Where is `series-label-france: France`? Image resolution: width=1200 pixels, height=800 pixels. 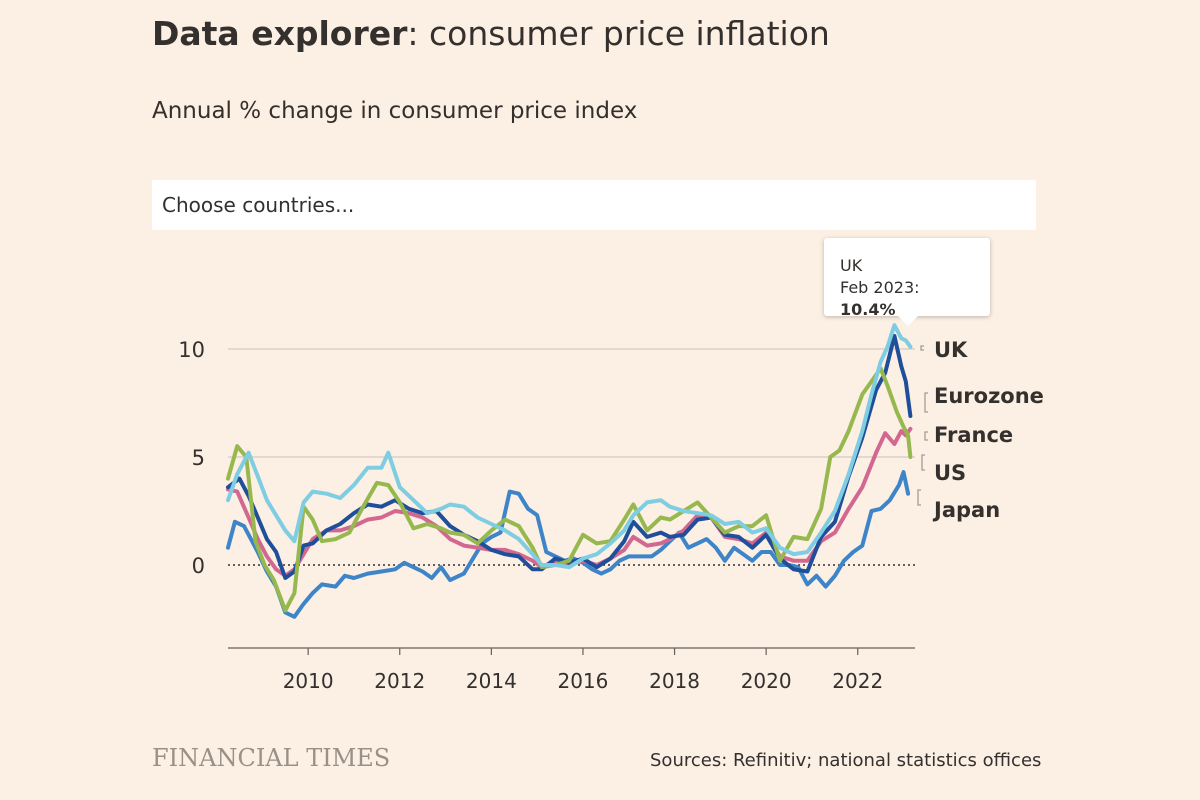
series-label-france: France is located at coordinates (973, 435).